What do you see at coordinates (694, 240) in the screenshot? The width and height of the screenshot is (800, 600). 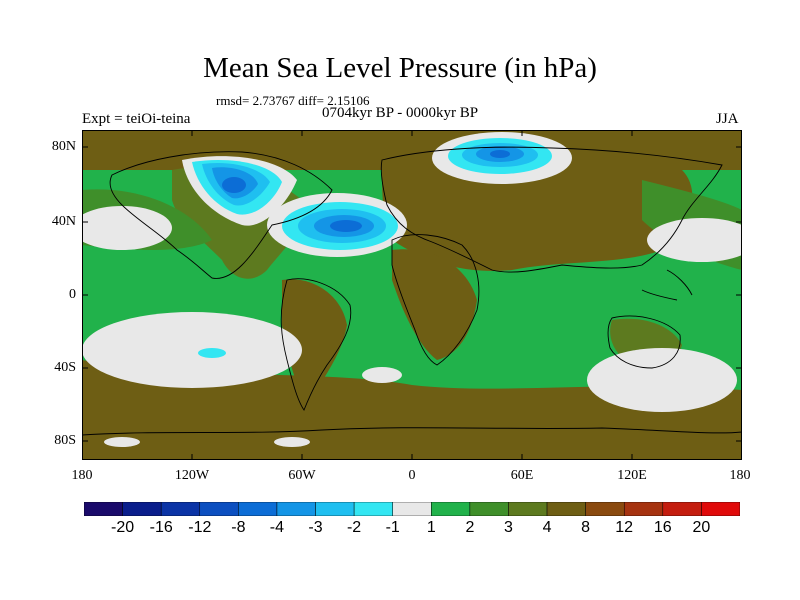 I see `west-pacific-neutral` at bounding box center [694, 240].